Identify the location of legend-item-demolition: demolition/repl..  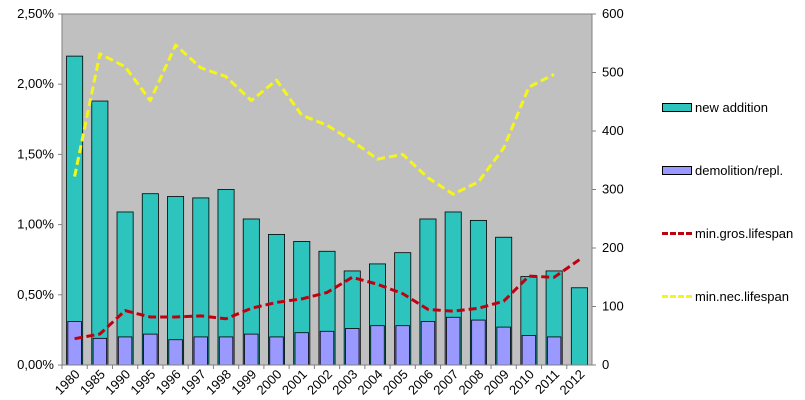
(722, 170).